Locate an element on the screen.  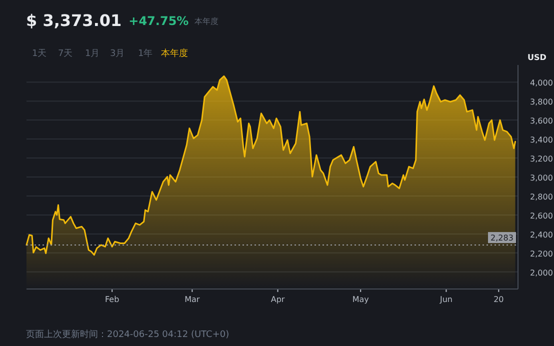
y-tick-label: 3,600 is located at coordinates (541, 121).